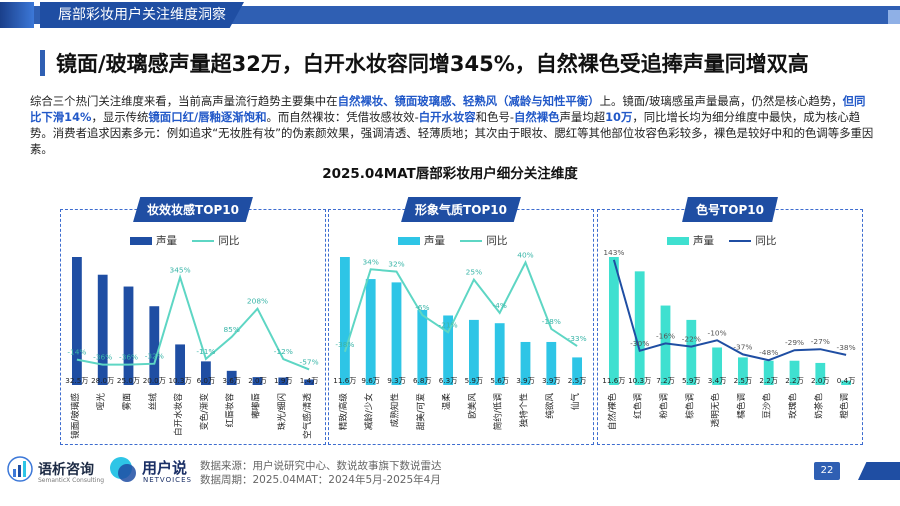 The image size is (900, 506). Describe the element at coordinates (794, 342) in the screenshot. I see `yoy-label: -29%` at that location.